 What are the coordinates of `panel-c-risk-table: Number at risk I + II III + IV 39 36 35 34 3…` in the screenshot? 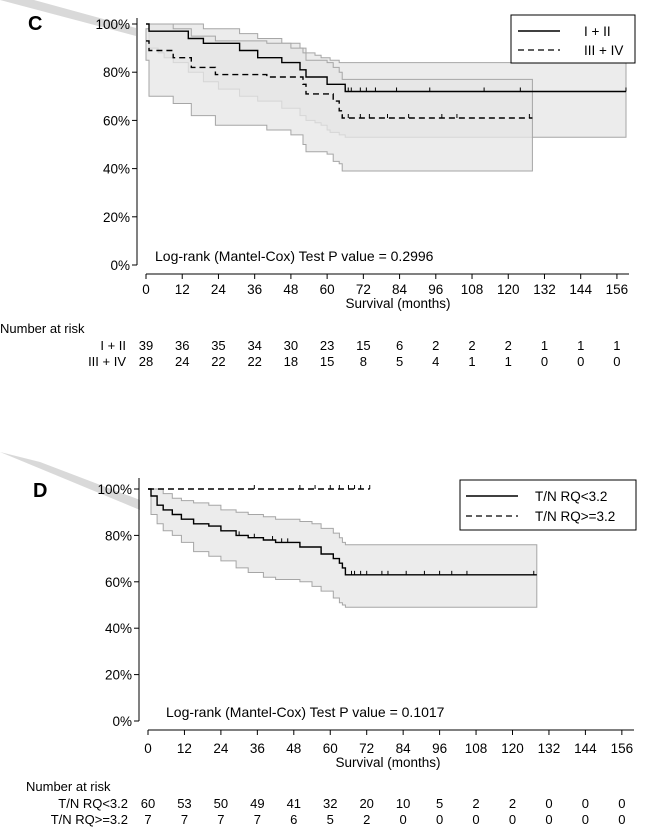 It's located at (310, 345).